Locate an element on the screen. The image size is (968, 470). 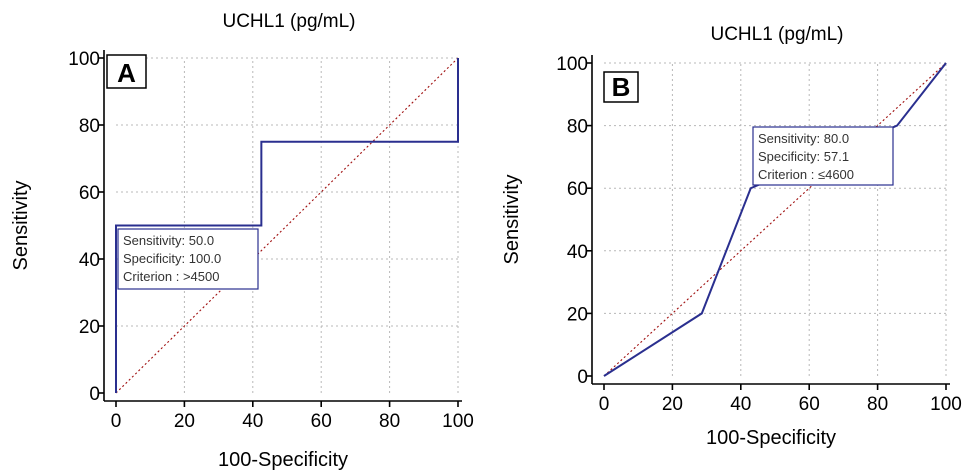
annotation-text-line: Specificity: 100.0 is located at coordinates (172, 258).